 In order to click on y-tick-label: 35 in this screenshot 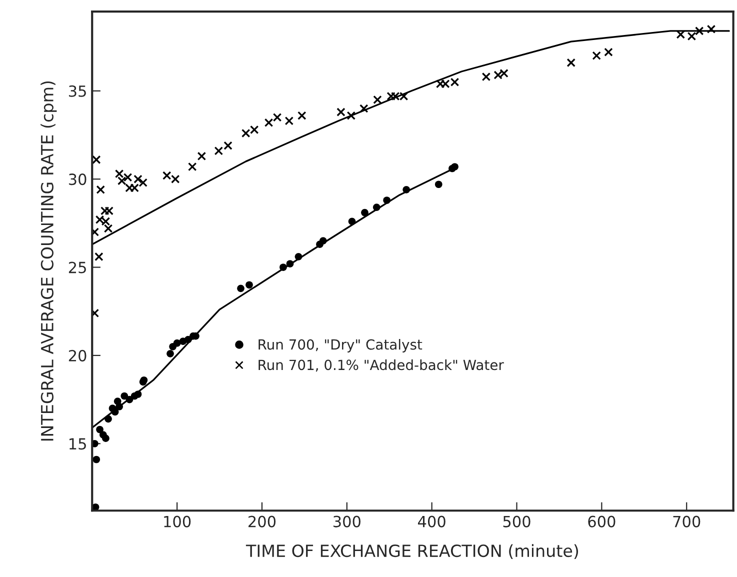, I will do `click(77, 91)`.